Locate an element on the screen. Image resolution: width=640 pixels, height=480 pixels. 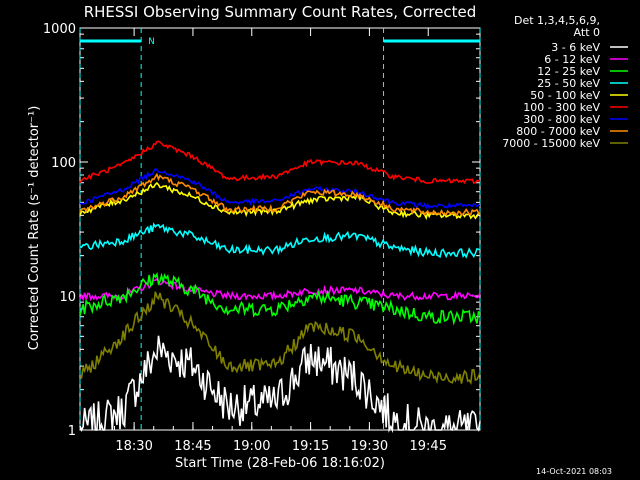
legend-item-label: 6 - 12 keV is located at coordinates (572, 59).